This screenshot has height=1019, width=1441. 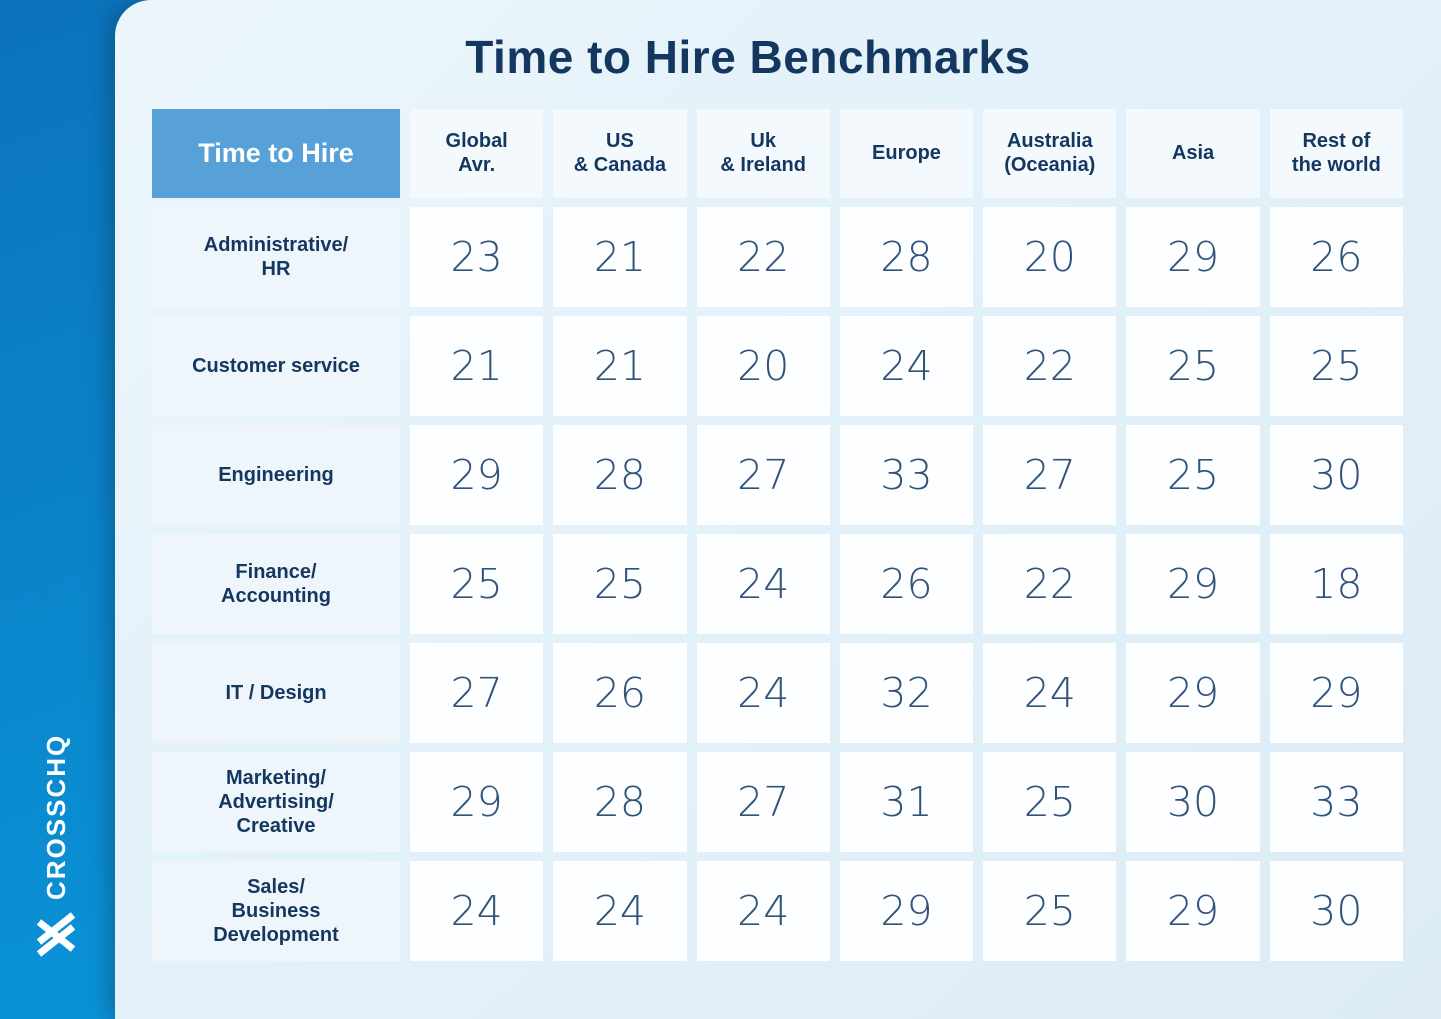 I want to click on column-header: Rest of the world, so click(x=1336, y=153).